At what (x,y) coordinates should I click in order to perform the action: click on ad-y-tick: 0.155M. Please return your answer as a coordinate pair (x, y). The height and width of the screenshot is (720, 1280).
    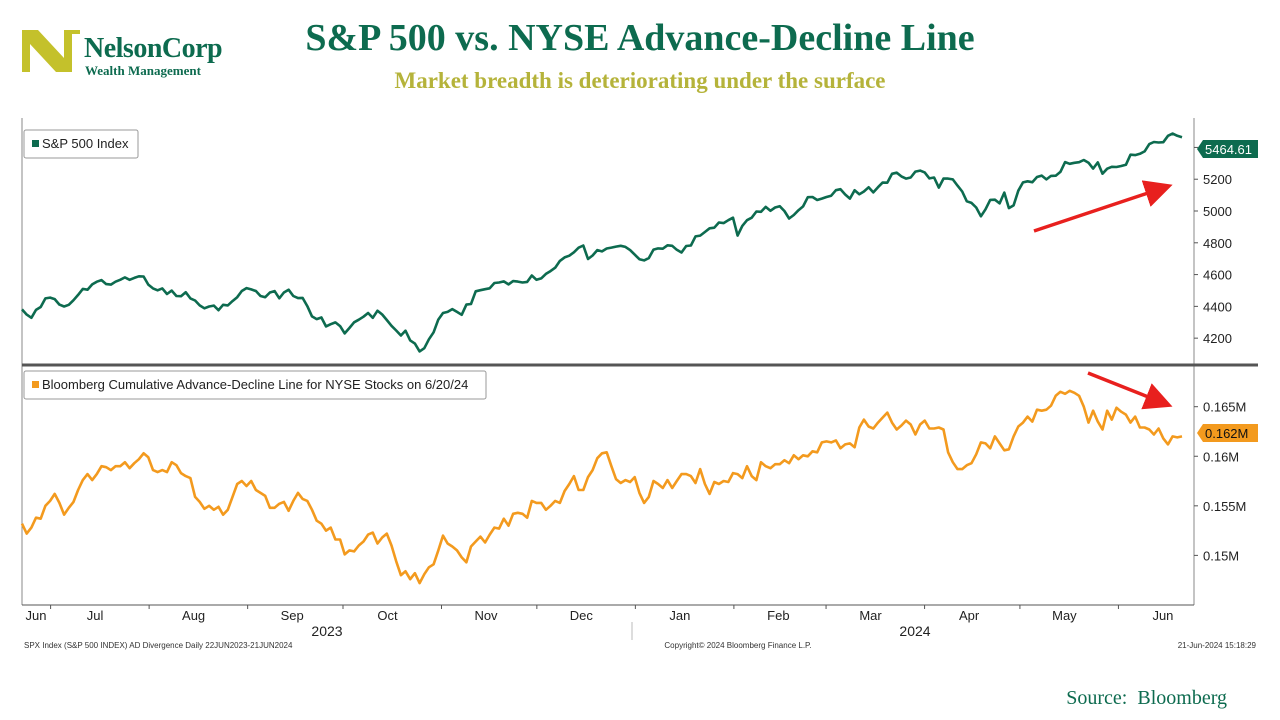
    Looking at the image, I should click on (1224, 506).